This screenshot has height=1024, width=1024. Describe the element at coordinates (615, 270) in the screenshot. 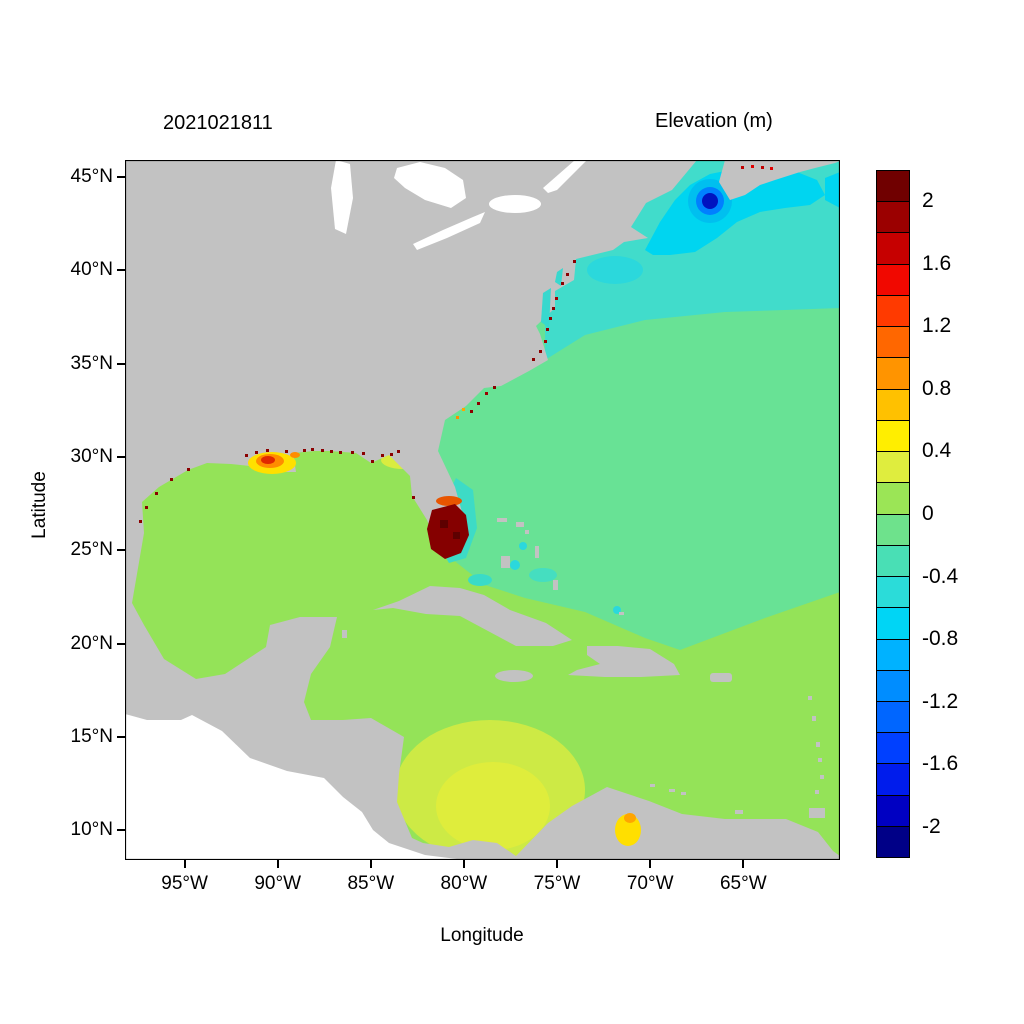

I see `long-island-cyan-patch` at that location.